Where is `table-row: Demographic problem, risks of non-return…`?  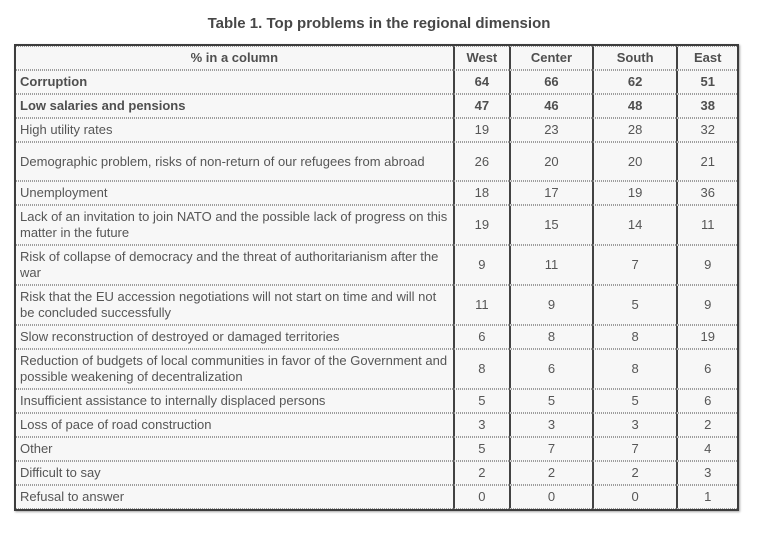
table-row: Demographic problem, risks of non-return… is located at coordinates (376, 161).